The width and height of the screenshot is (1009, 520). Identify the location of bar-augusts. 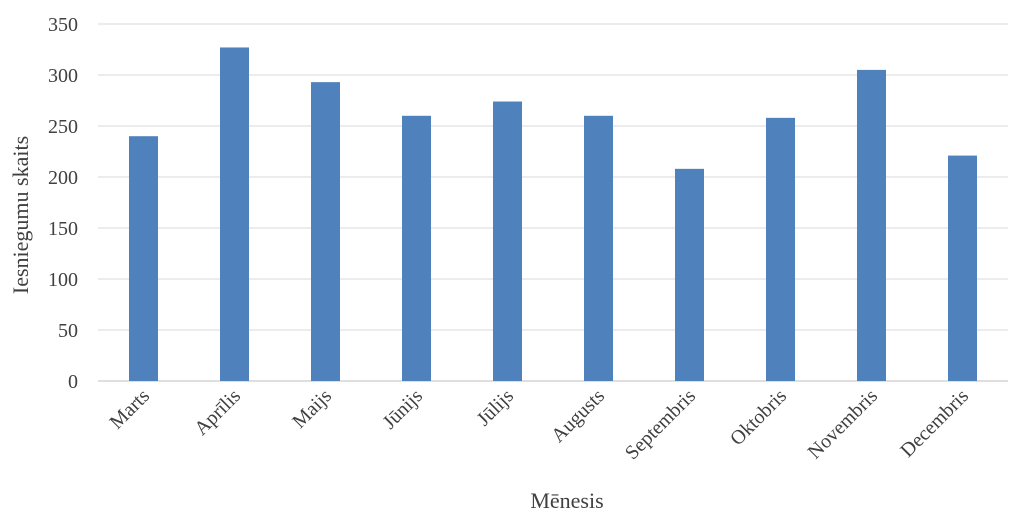
(598, 248).